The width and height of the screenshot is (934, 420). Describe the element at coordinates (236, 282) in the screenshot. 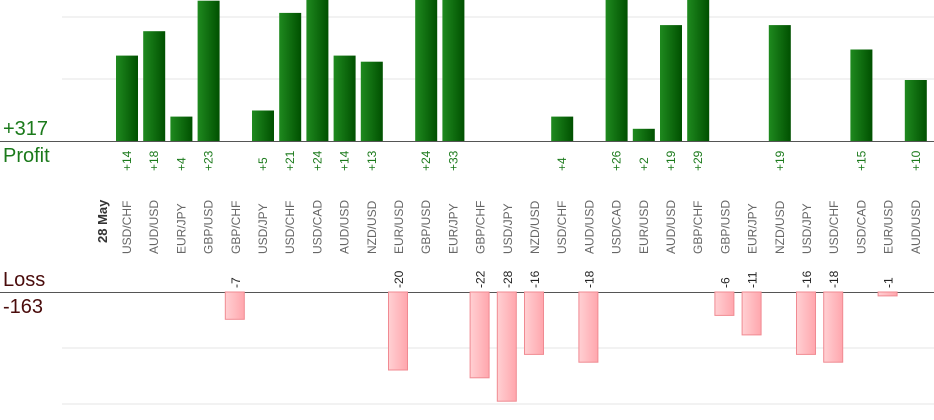

I see `bar-value-label: -7` at that location.